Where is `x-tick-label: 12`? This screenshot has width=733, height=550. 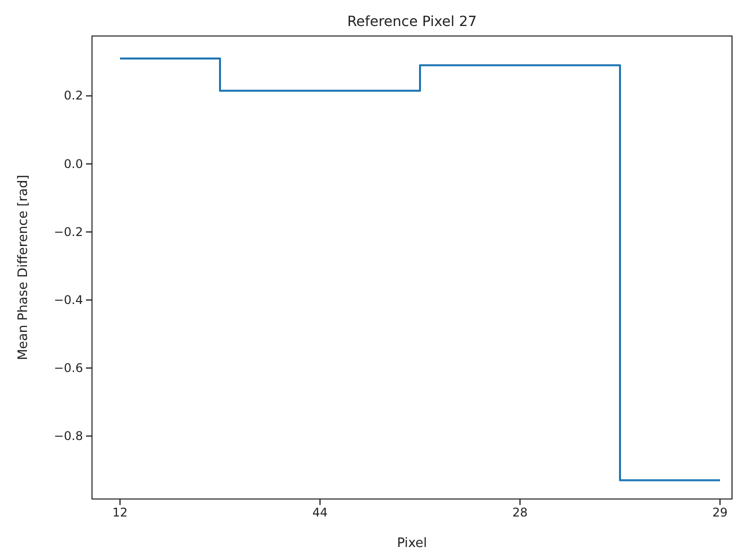 x-tick-label: 12 is located at coordinates (120, 513).